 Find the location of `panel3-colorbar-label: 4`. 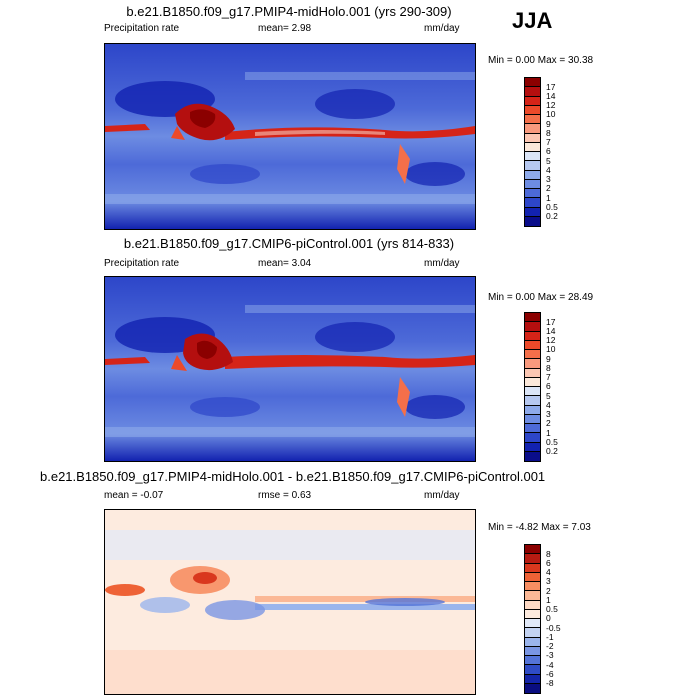

panel3-colorbar-label: 4 is located at coordinates (548, 572).